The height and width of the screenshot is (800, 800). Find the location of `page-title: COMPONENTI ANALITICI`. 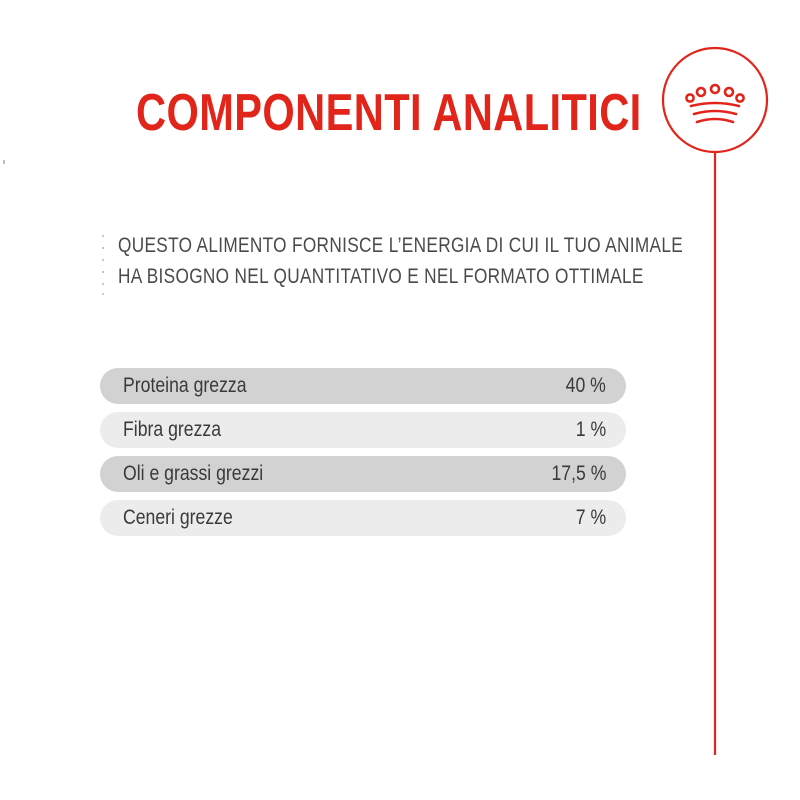

page-title: COMPONENTI ANALITICI is located at coordinates (389, 113).